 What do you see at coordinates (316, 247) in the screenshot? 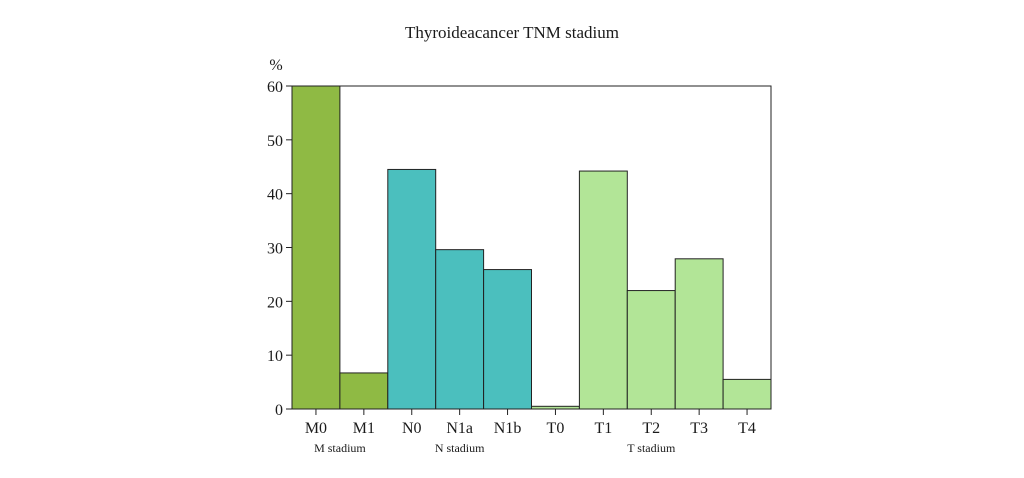
I see `bar-m0` at bounding box center [316, 247].